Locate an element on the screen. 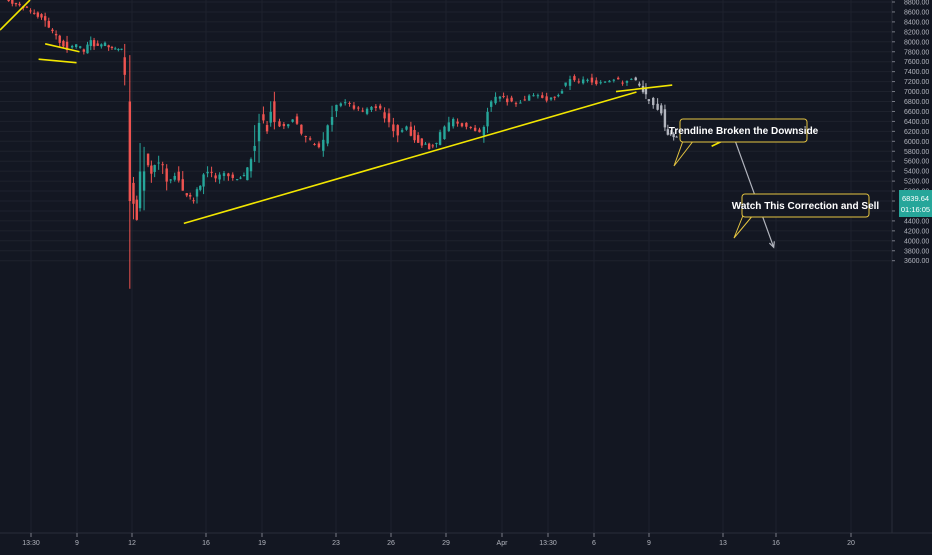 This screenshot has width=932, height=555. callout-label: Trendline Broken the Downside is located at coordinates (744, 131).